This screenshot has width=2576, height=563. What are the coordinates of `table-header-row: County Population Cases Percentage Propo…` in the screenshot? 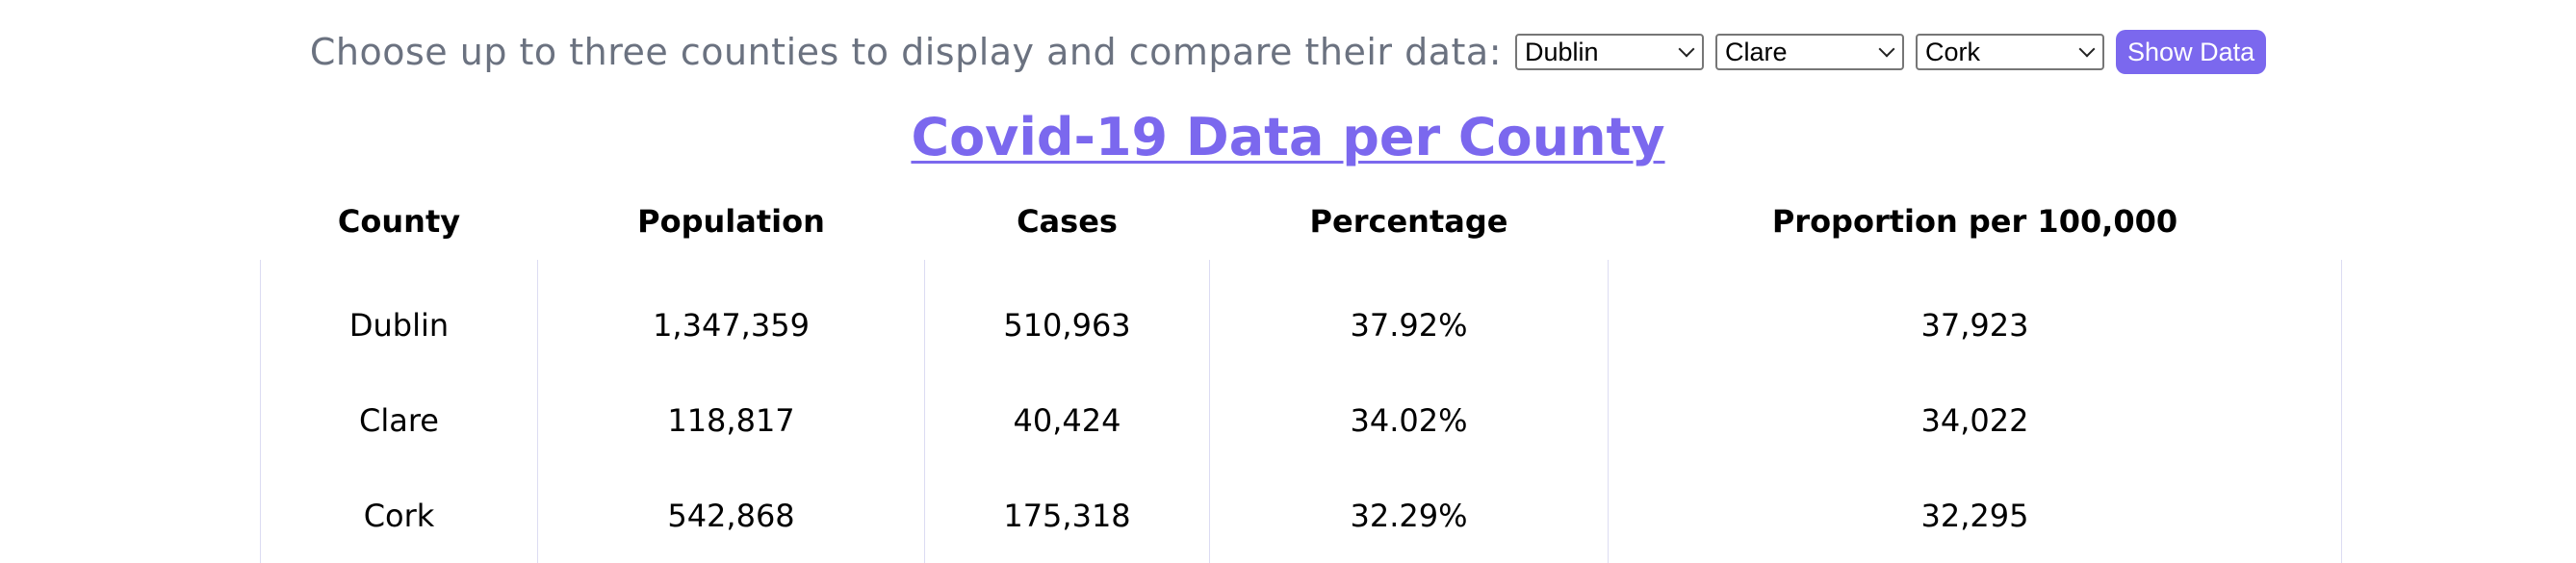 It's located at (1302, 222).